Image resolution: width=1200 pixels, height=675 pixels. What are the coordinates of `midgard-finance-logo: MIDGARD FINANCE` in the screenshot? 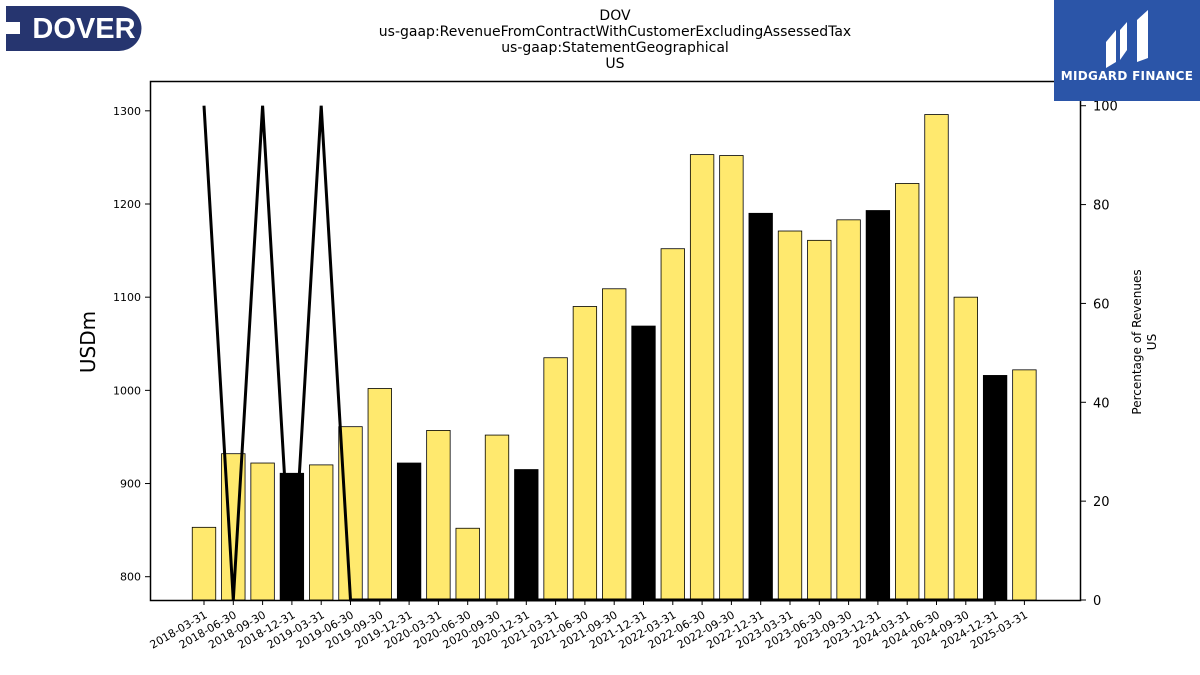 It's located at (1127, 50).